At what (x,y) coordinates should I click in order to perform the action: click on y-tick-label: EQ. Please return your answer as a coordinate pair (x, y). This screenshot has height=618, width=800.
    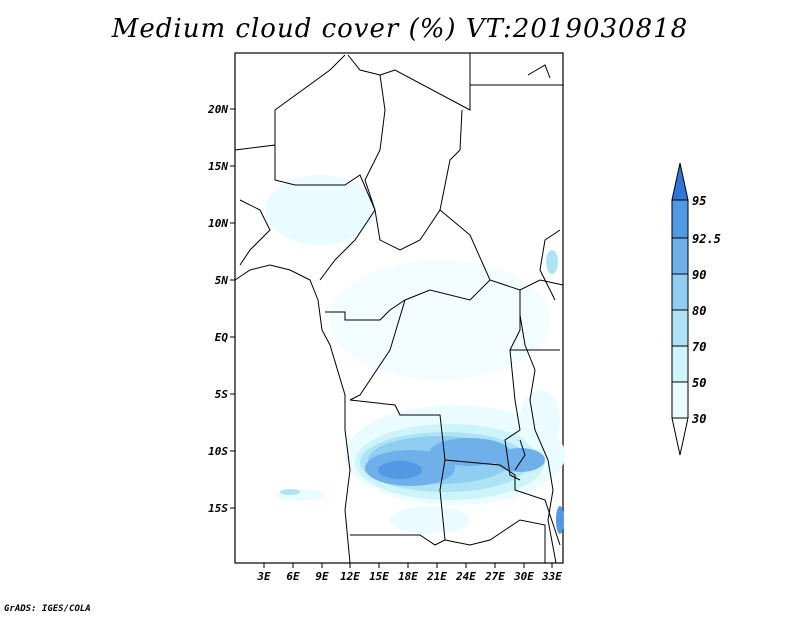
    Looking at the image, I should click on (222, 337).